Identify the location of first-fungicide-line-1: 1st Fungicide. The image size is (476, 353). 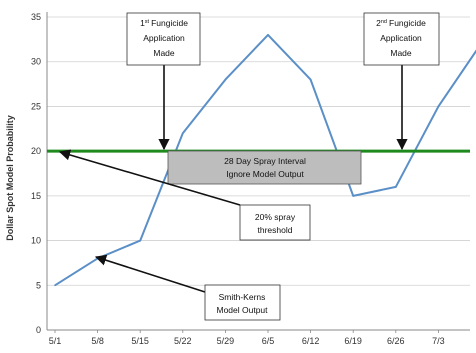
(164, 23).